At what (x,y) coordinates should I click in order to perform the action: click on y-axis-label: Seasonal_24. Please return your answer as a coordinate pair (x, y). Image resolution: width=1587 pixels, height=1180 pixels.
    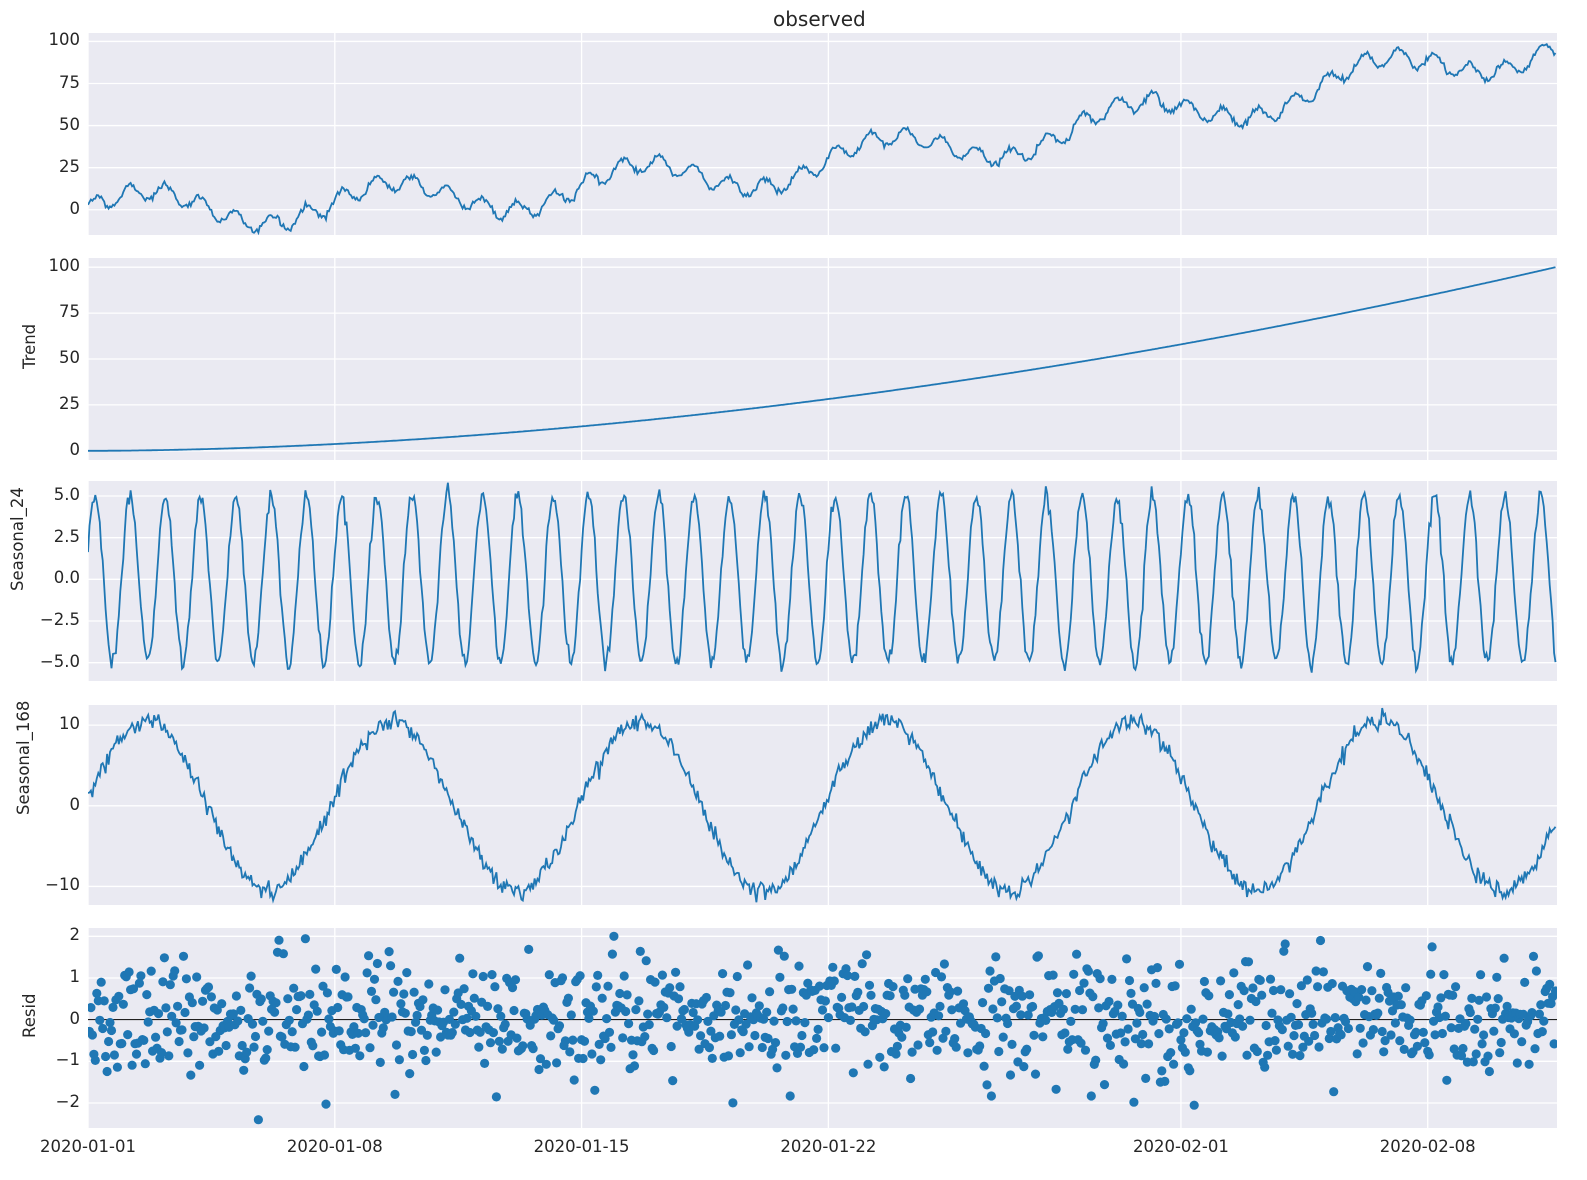
    Looking at the image, I should click on (17, 538).